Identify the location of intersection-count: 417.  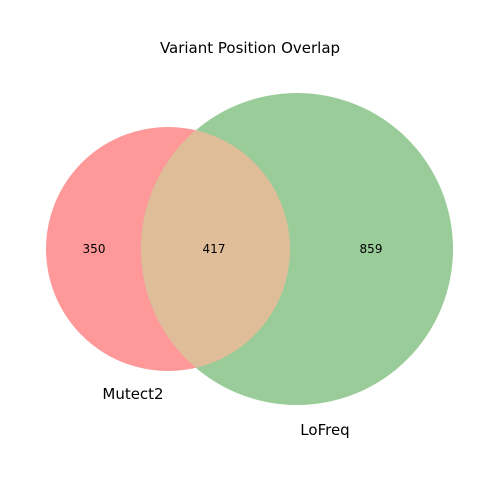
(214, 249).